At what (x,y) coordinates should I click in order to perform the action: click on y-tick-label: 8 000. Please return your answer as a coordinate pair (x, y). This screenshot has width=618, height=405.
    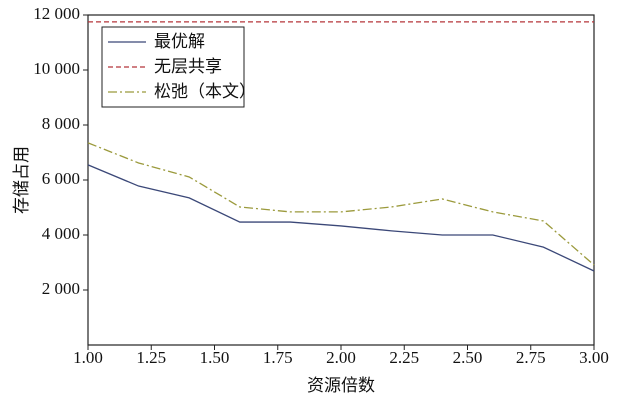
    Looking at the image, I should click on (61, 123).